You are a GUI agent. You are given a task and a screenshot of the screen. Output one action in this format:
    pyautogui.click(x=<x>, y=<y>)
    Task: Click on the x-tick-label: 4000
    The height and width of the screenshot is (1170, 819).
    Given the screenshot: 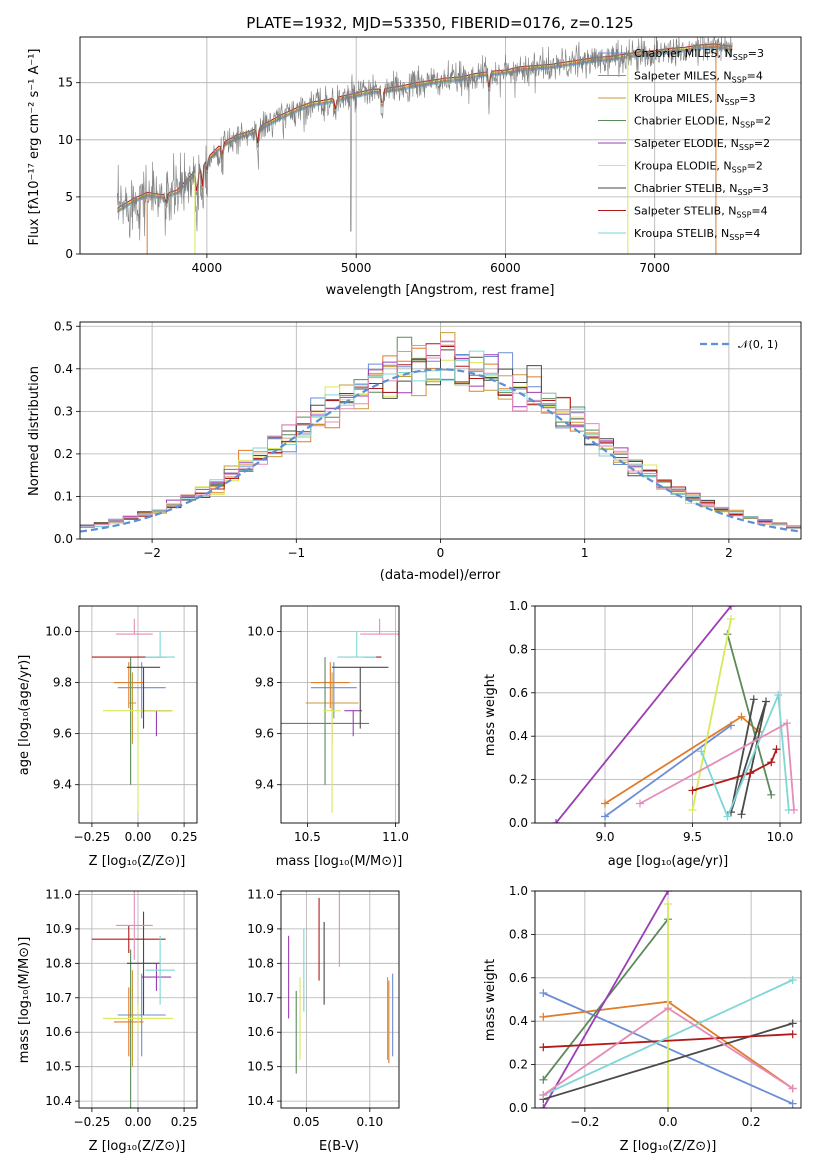 What is the action you would take?
    pyautogui.click(x=207, y=268)
    